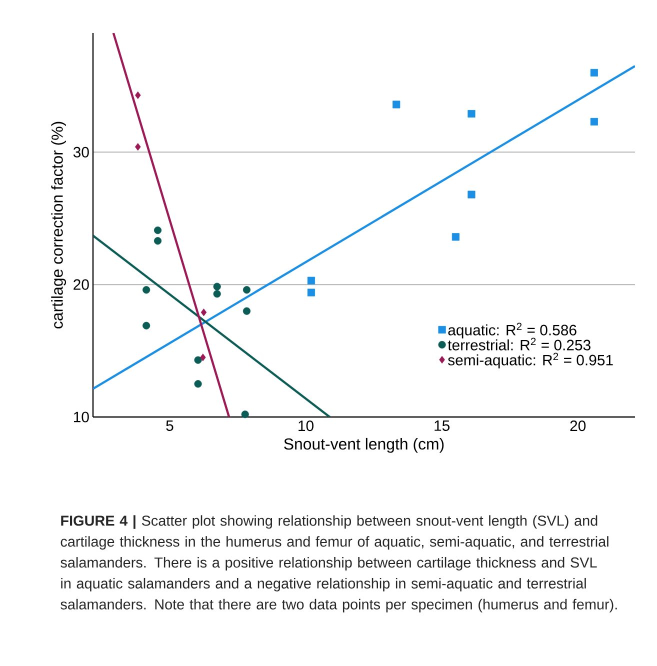 Image resolution: width=657 pixels, height=666 pixels. What do you see at coordinates (81, 152) in the screenshot?
I see `y-tick-label: 30` at bounding box center [81, 152].